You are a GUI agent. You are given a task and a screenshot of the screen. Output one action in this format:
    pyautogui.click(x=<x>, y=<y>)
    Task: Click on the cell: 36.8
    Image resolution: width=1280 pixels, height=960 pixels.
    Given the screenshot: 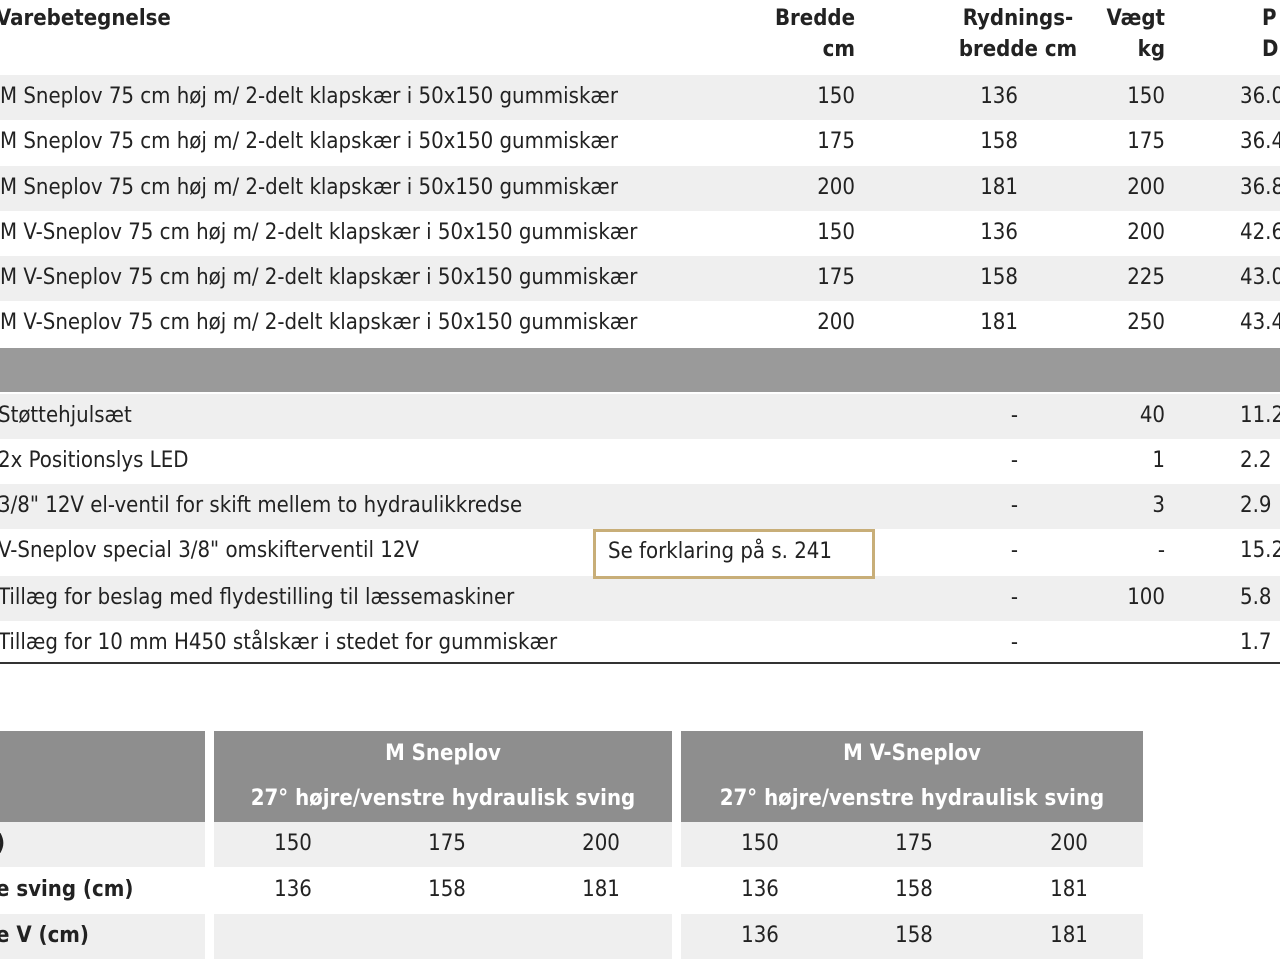 What is the action you would take?
    pyautogui.click(x=1260, y=187)
    